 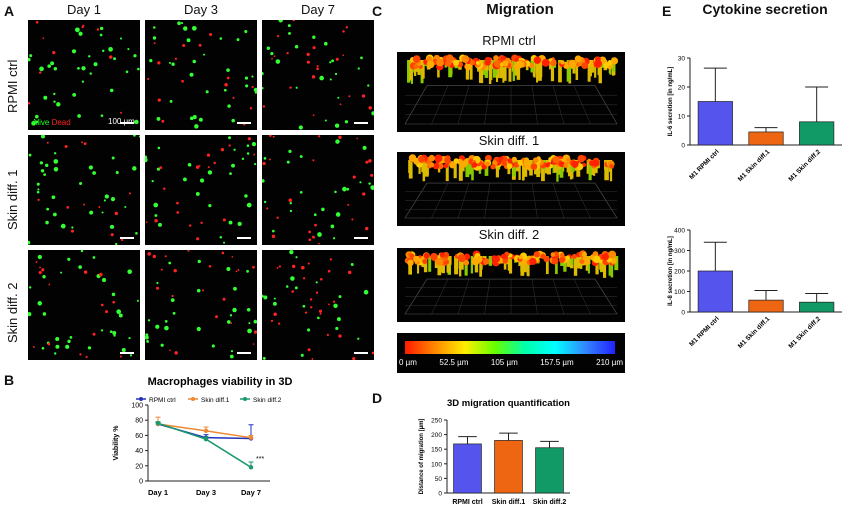 I want to click on y-tick-label: 20, so click(x=682, y=88).